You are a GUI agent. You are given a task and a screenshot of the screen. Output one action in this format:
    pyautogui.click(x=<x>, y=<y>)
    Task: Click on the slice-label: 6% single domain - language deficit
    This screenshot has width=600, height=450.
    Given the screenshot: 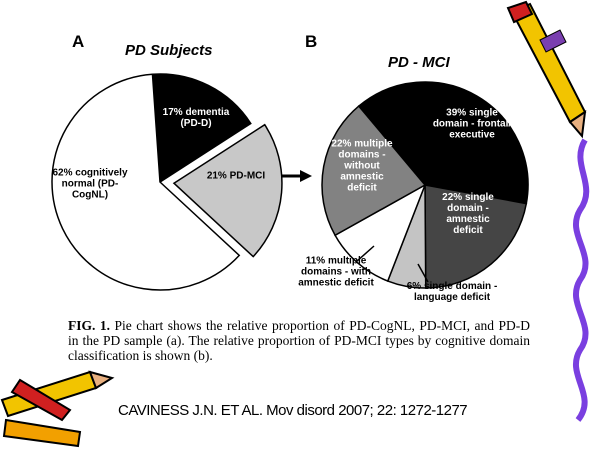 What is the action you would take?
    pyautogui.click(x=452, y=292)
    